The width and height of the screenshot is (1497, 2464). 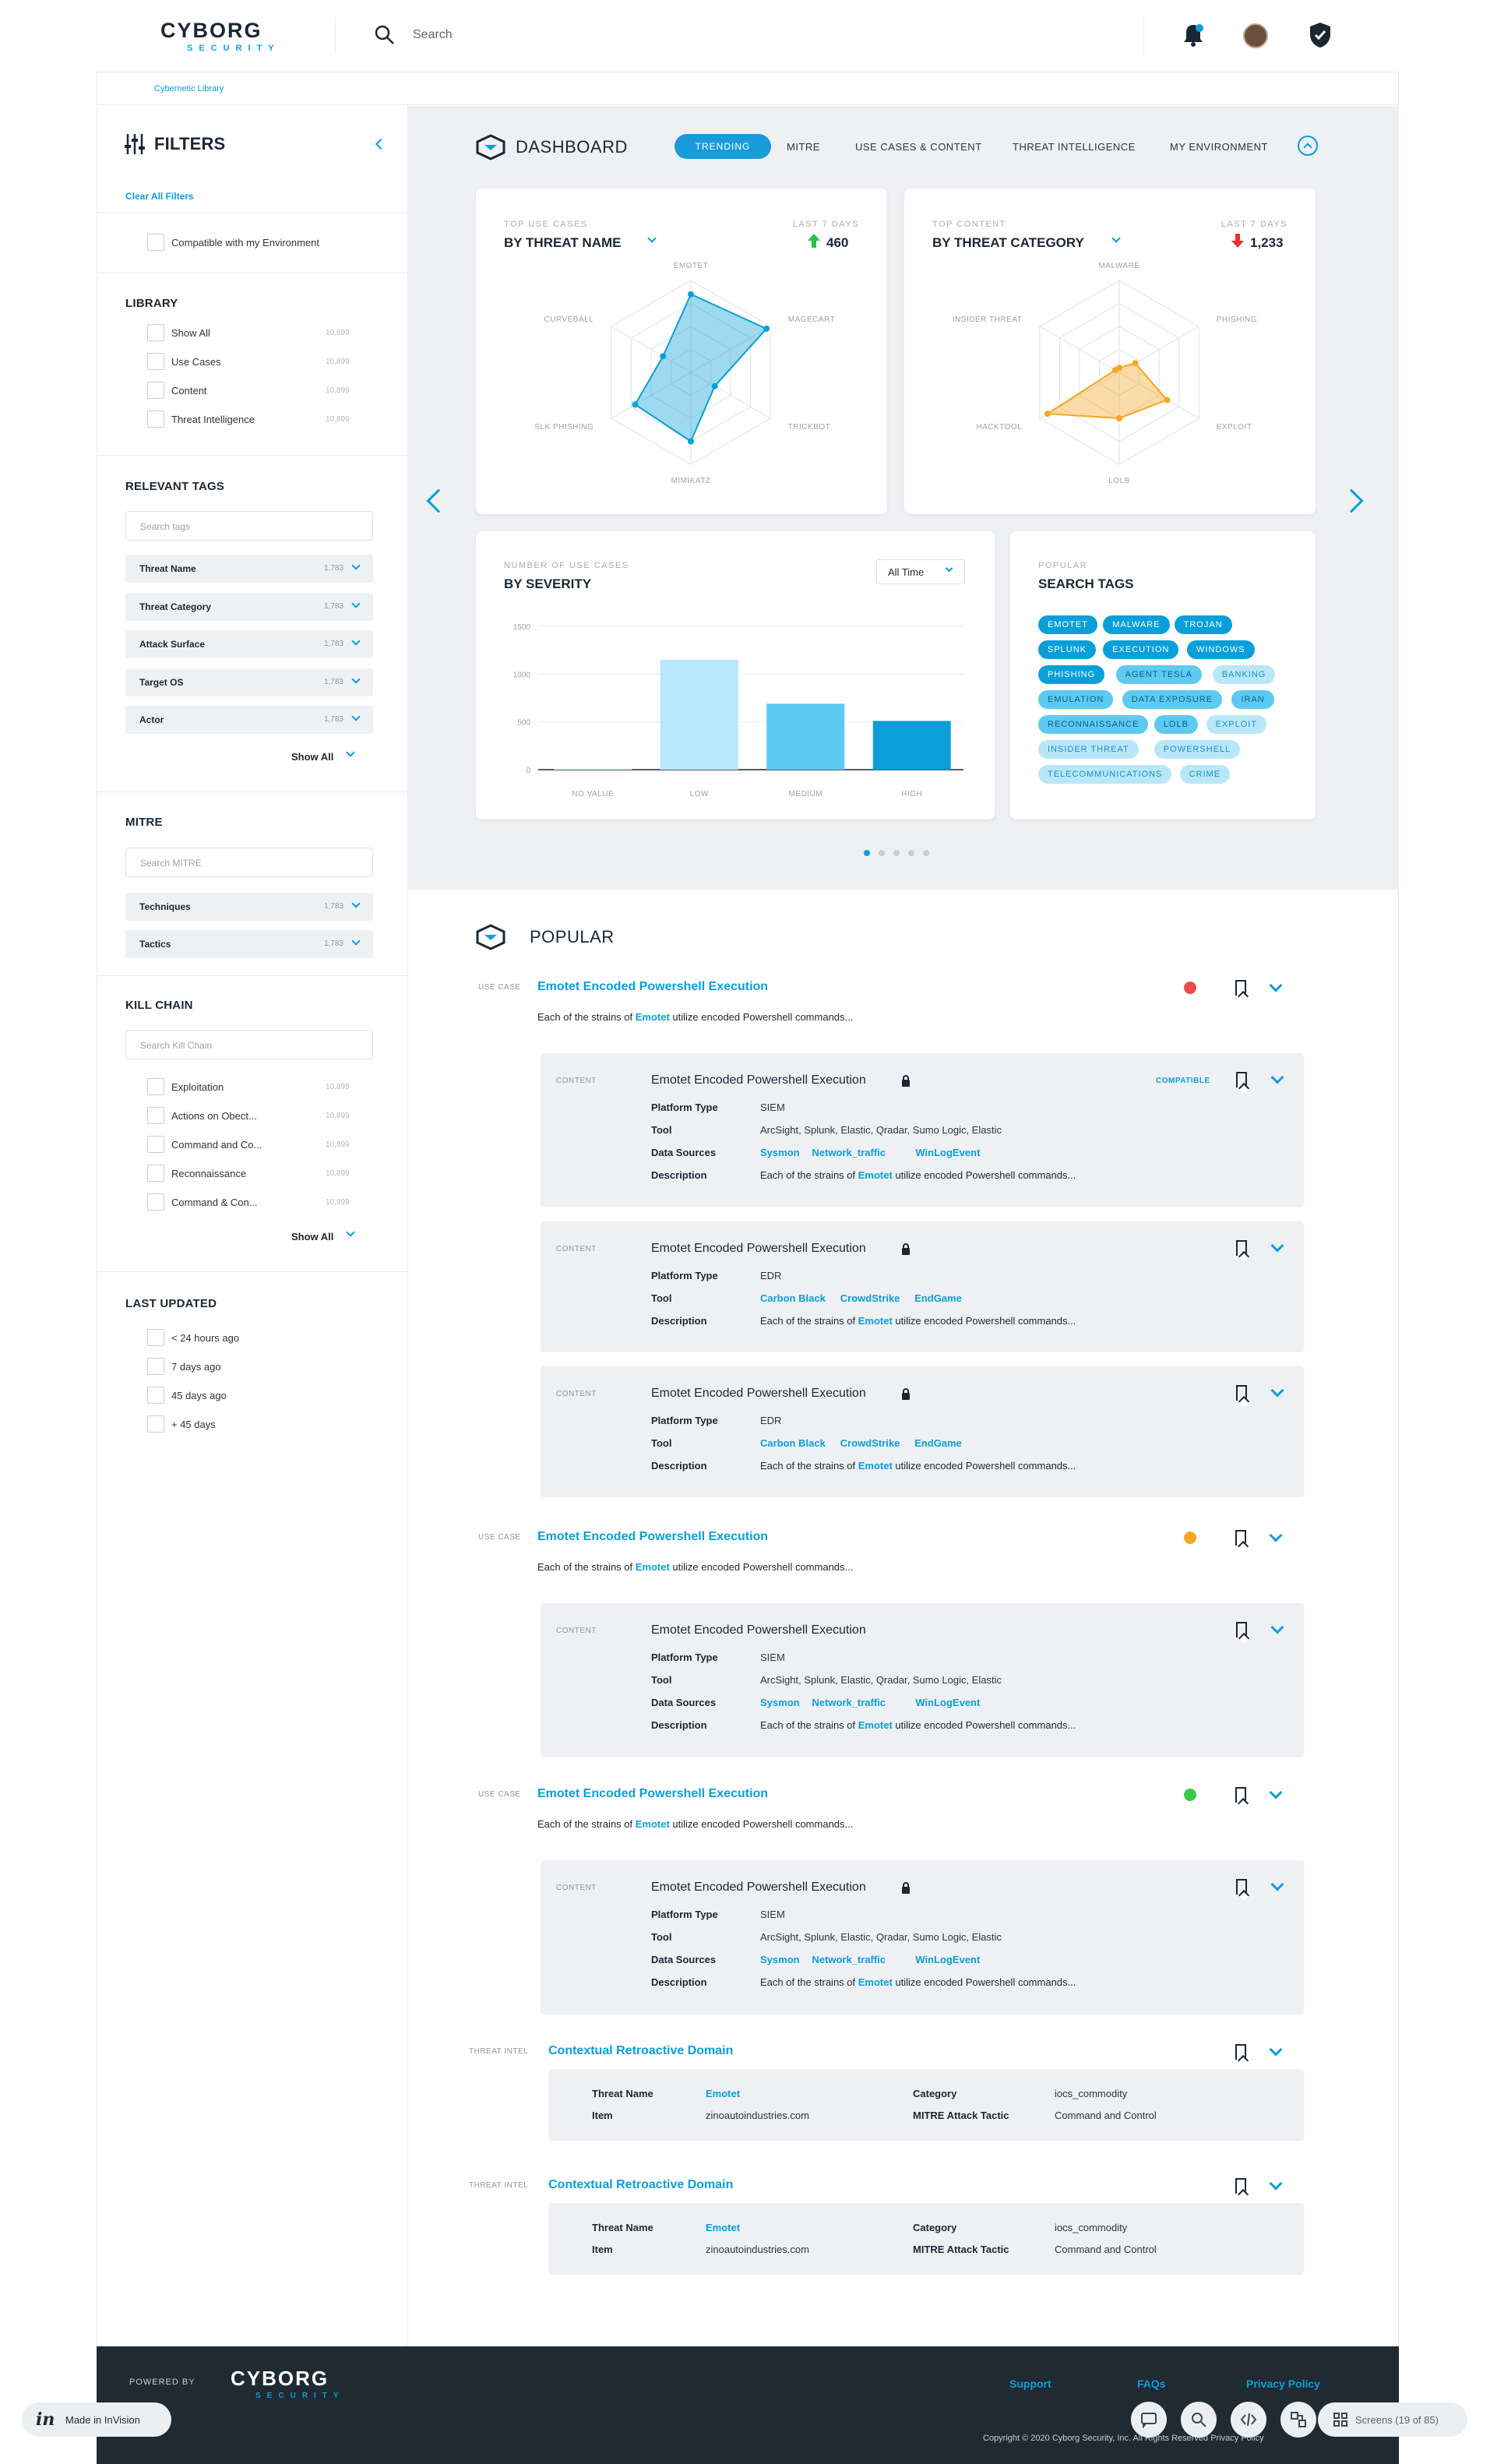 I want to click on search-tag-reconnaissance: RECONNAISSANCE, so click(x=1093, y=724).